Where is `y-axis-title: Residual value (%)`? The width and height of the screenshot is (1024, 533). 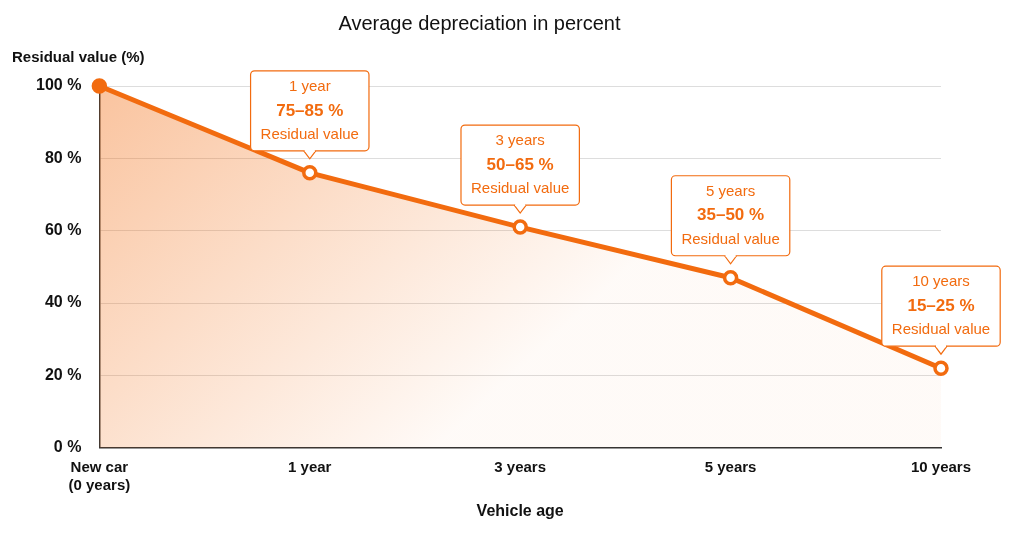 y-axis-title: Residual value (%) is located at coordinates (78, 57).